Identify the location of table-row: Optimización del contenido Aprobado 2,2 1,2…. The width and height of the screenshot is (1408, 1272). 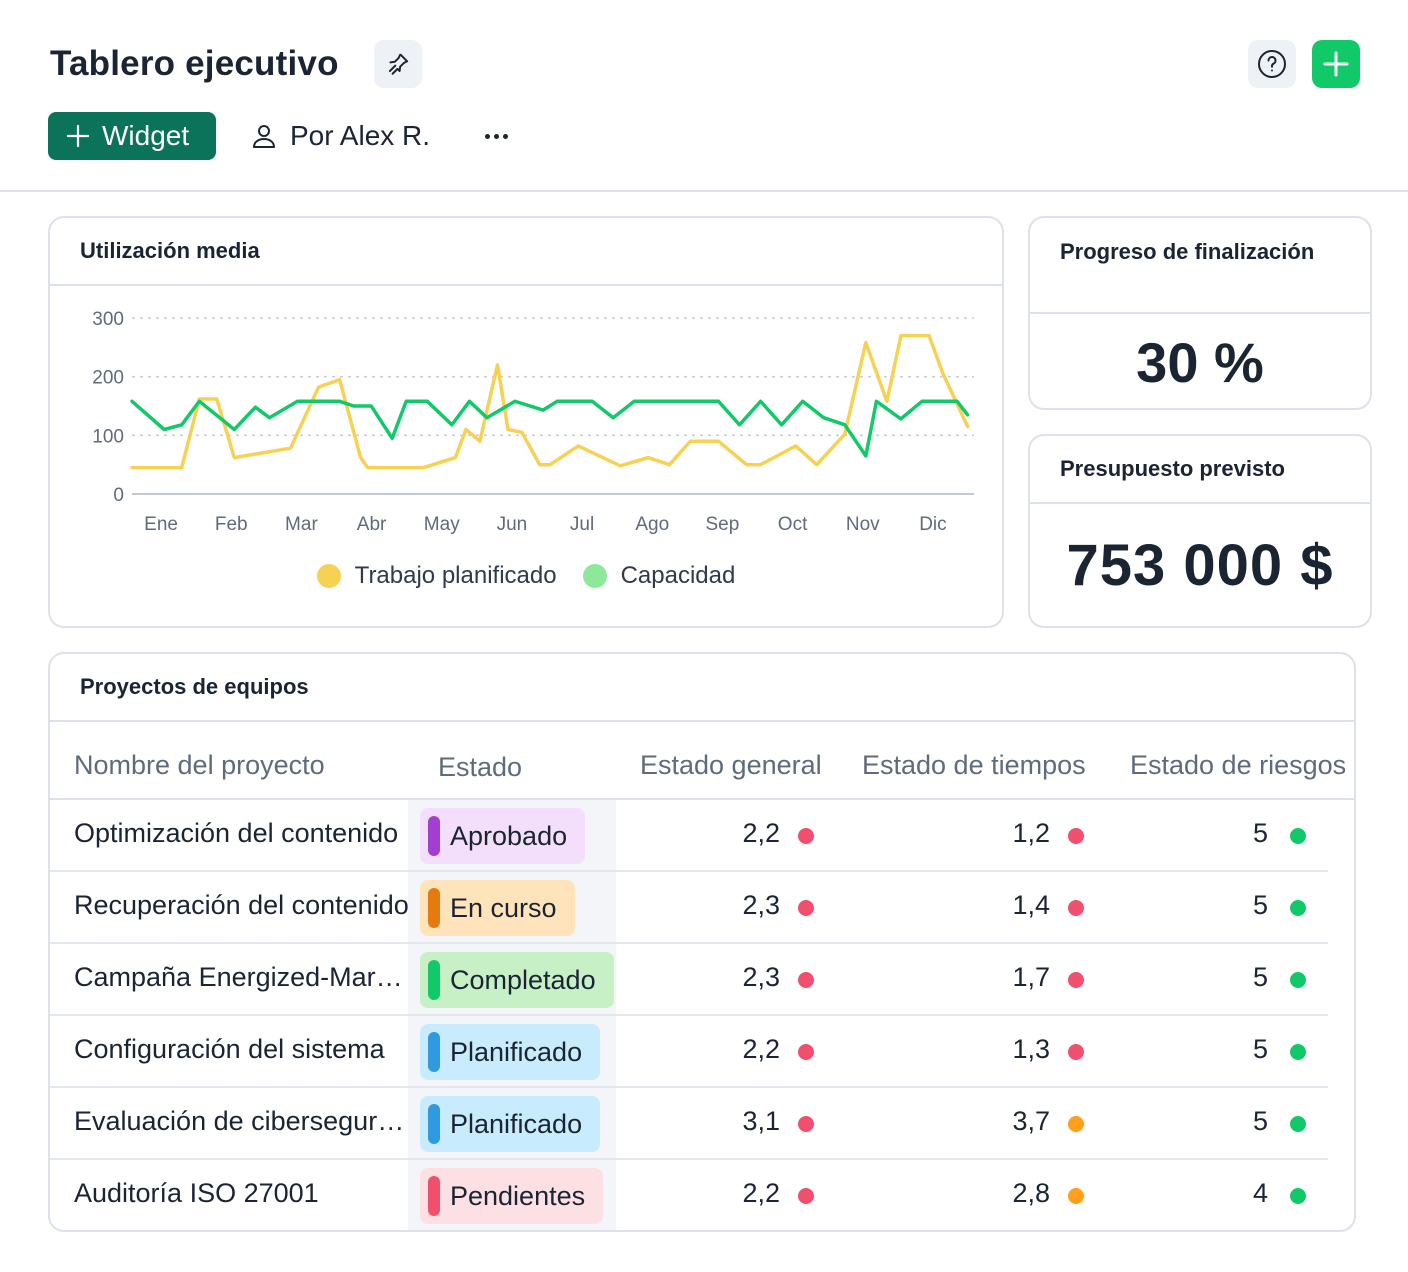
(702, 834).